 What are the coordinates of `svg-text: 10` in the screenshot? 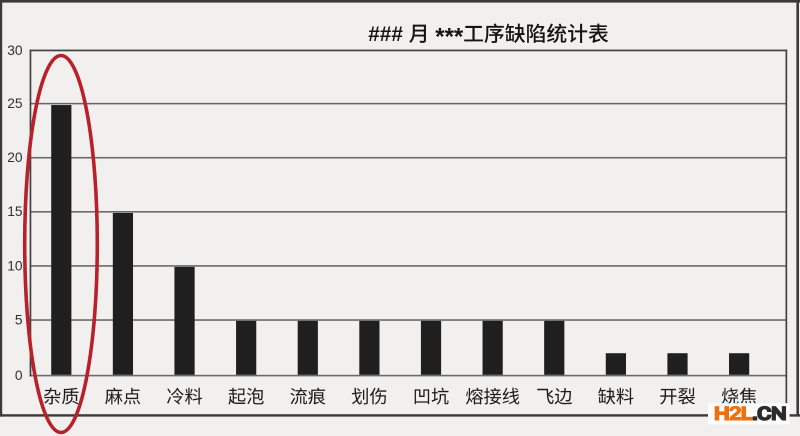 It's located at (15, 265).